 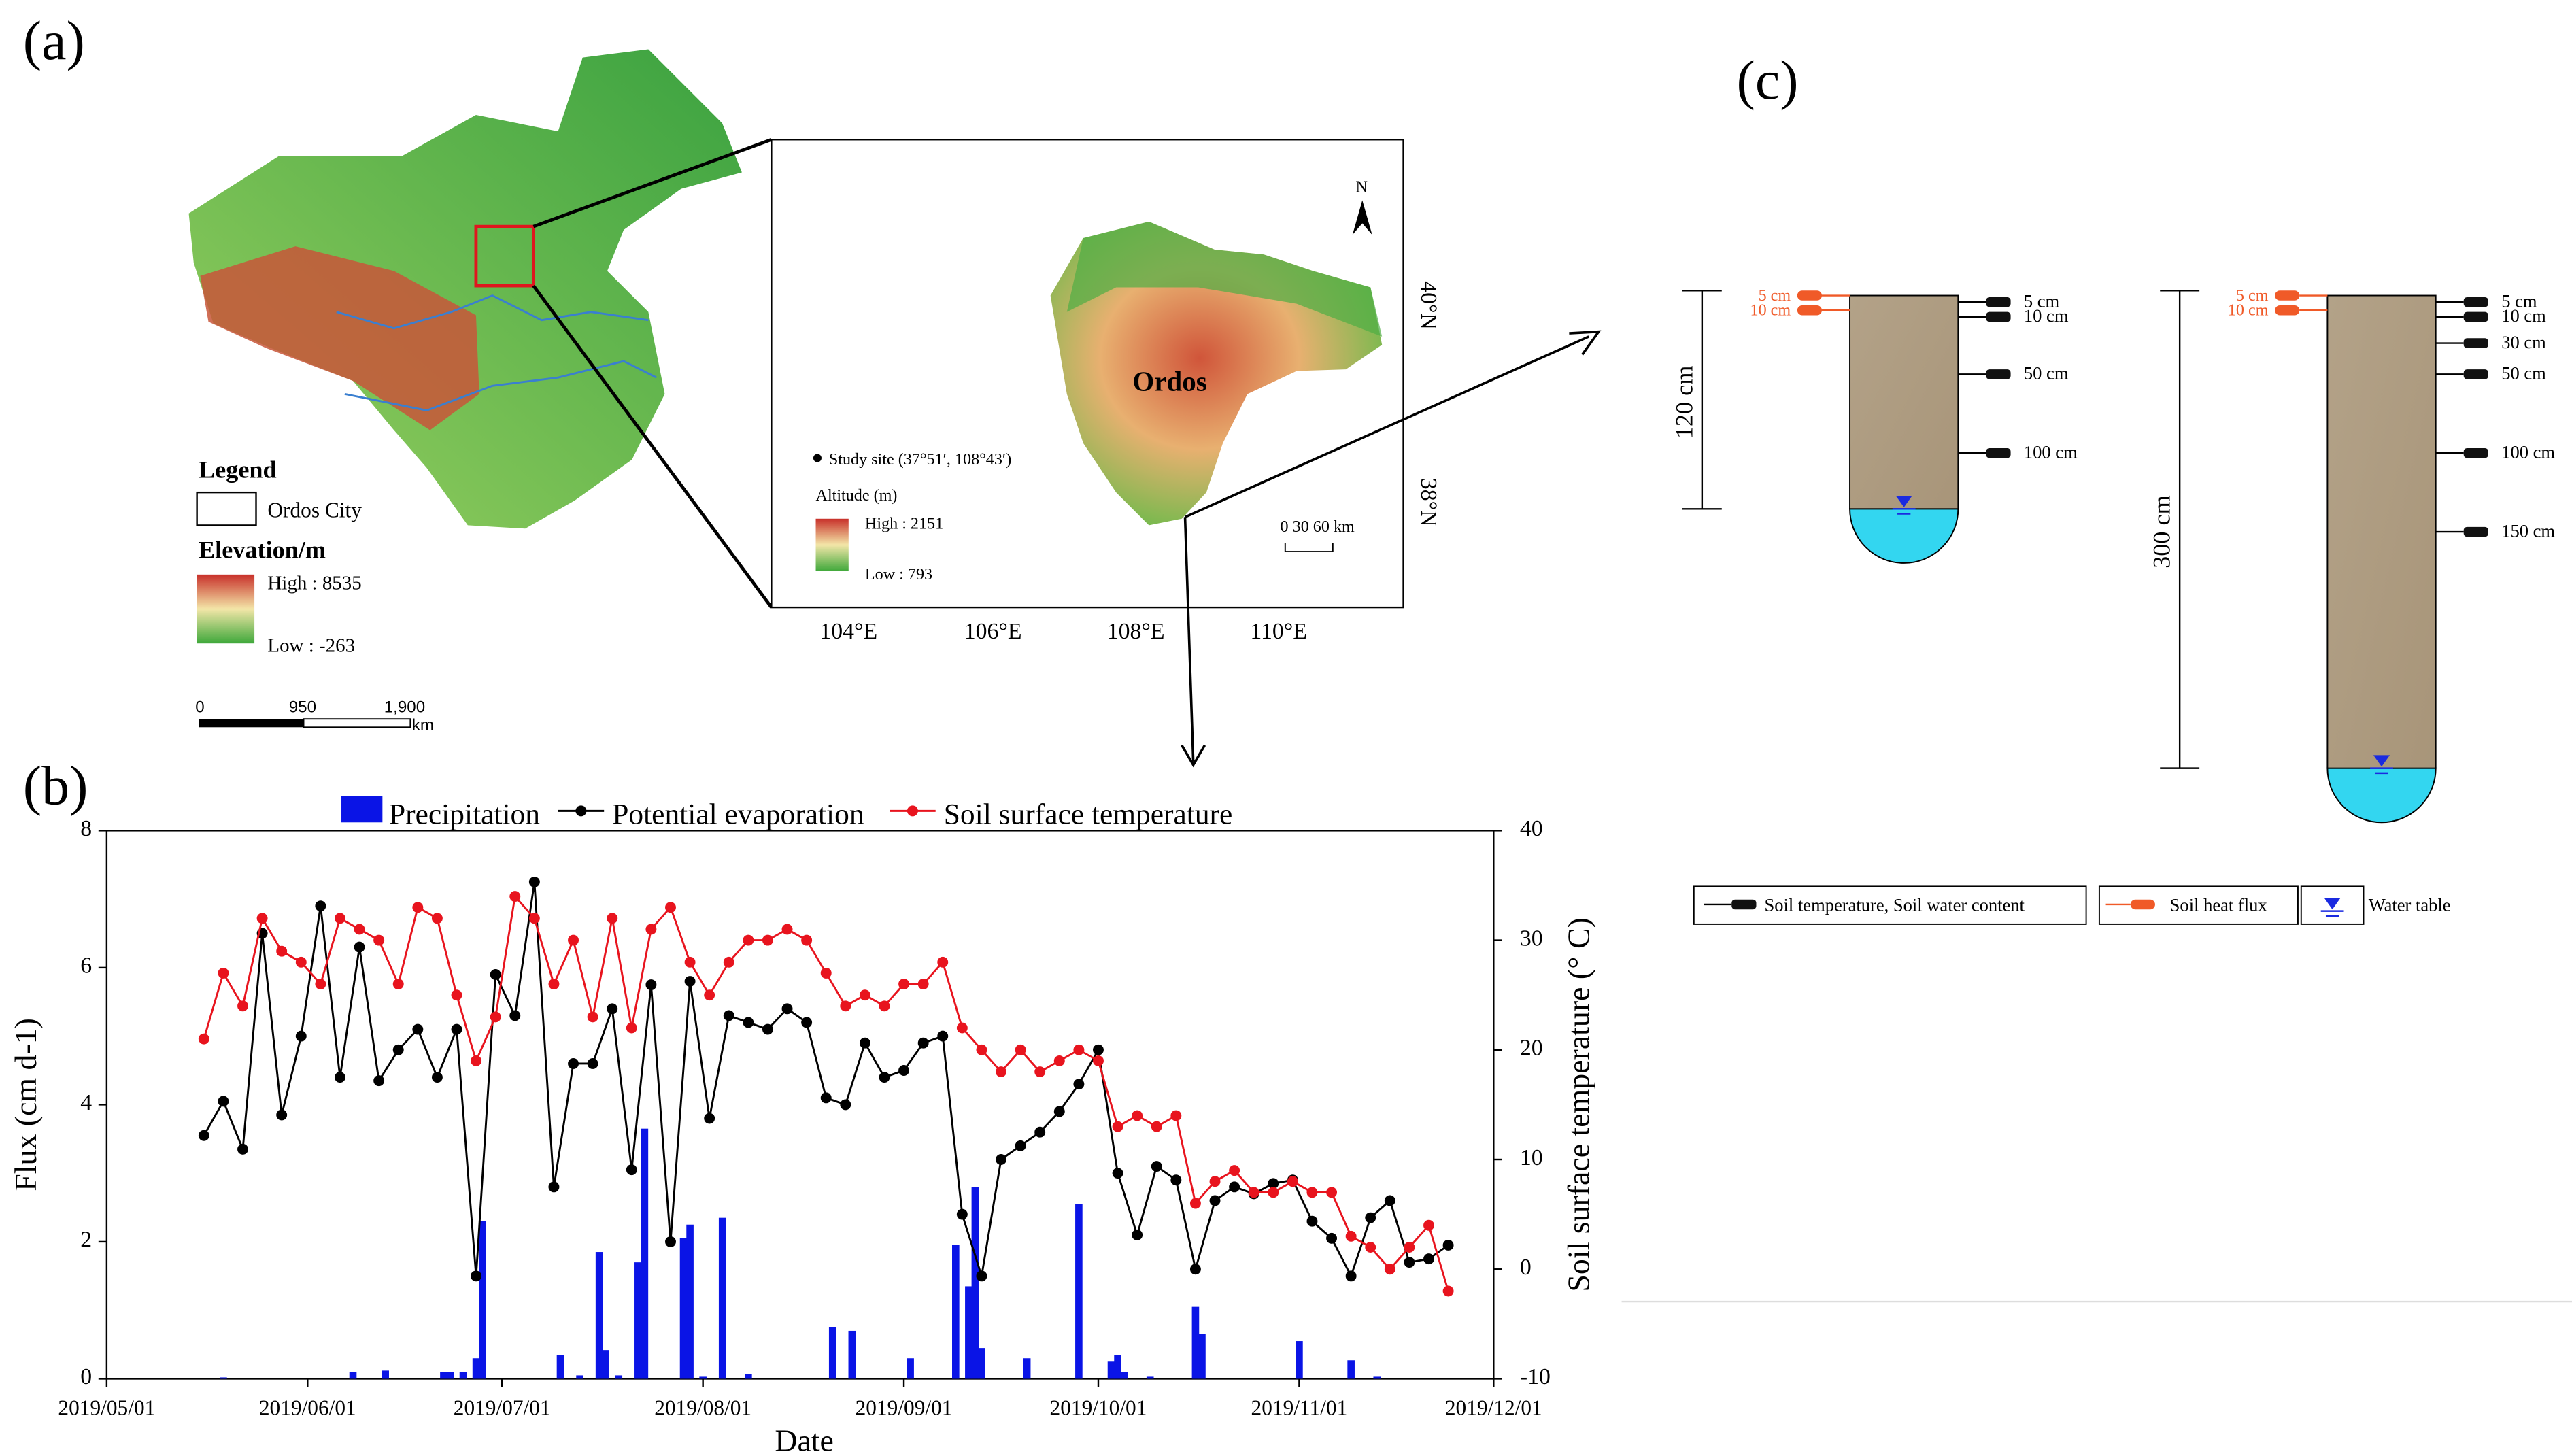 I want to click on arrow-head, so click(x=1193, y=756).